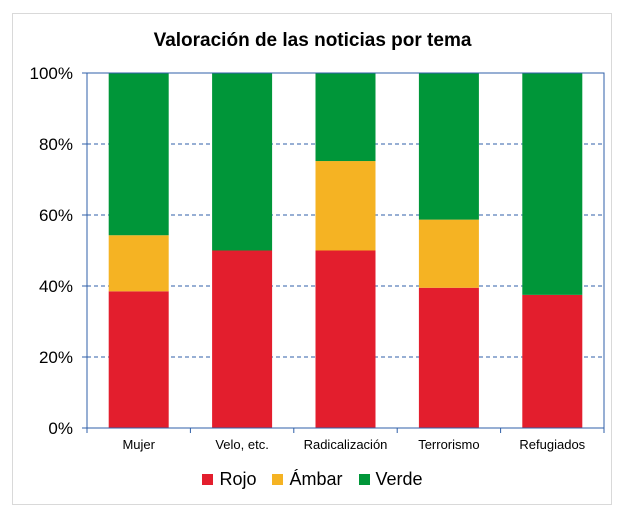  What do you see at coordinates (56, 357) in the screenshot?
I see `y-tick-label: 20%` at bounding box center [56, 357].